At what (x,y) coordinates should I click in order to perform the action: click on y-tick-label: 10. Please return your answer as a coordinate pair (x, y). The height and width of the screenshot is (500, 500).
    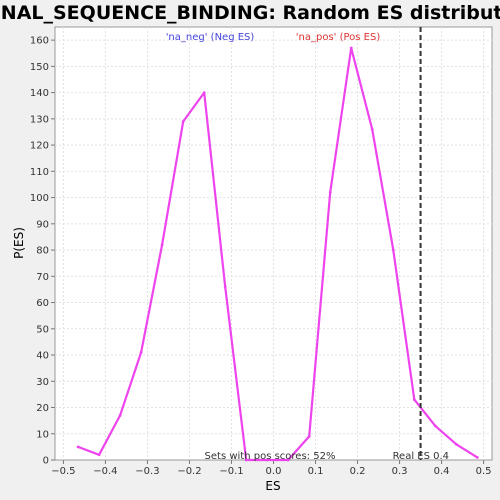
    Looking at the image, I should click on (42, 434).